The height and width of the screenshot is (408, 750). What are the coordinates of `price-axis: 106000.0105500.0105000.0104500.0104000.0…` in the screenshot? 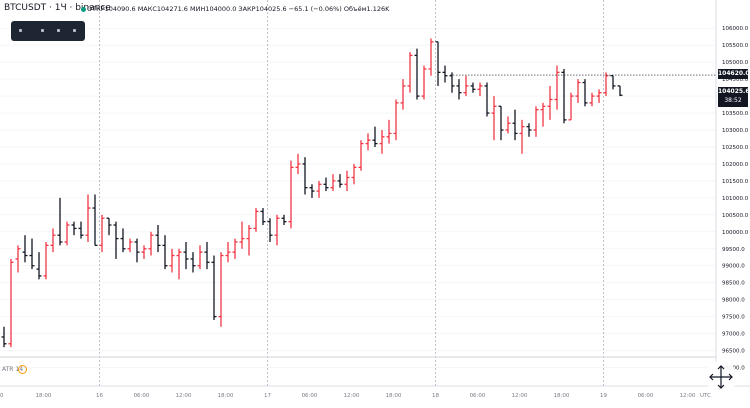 It's located at (735, 198).